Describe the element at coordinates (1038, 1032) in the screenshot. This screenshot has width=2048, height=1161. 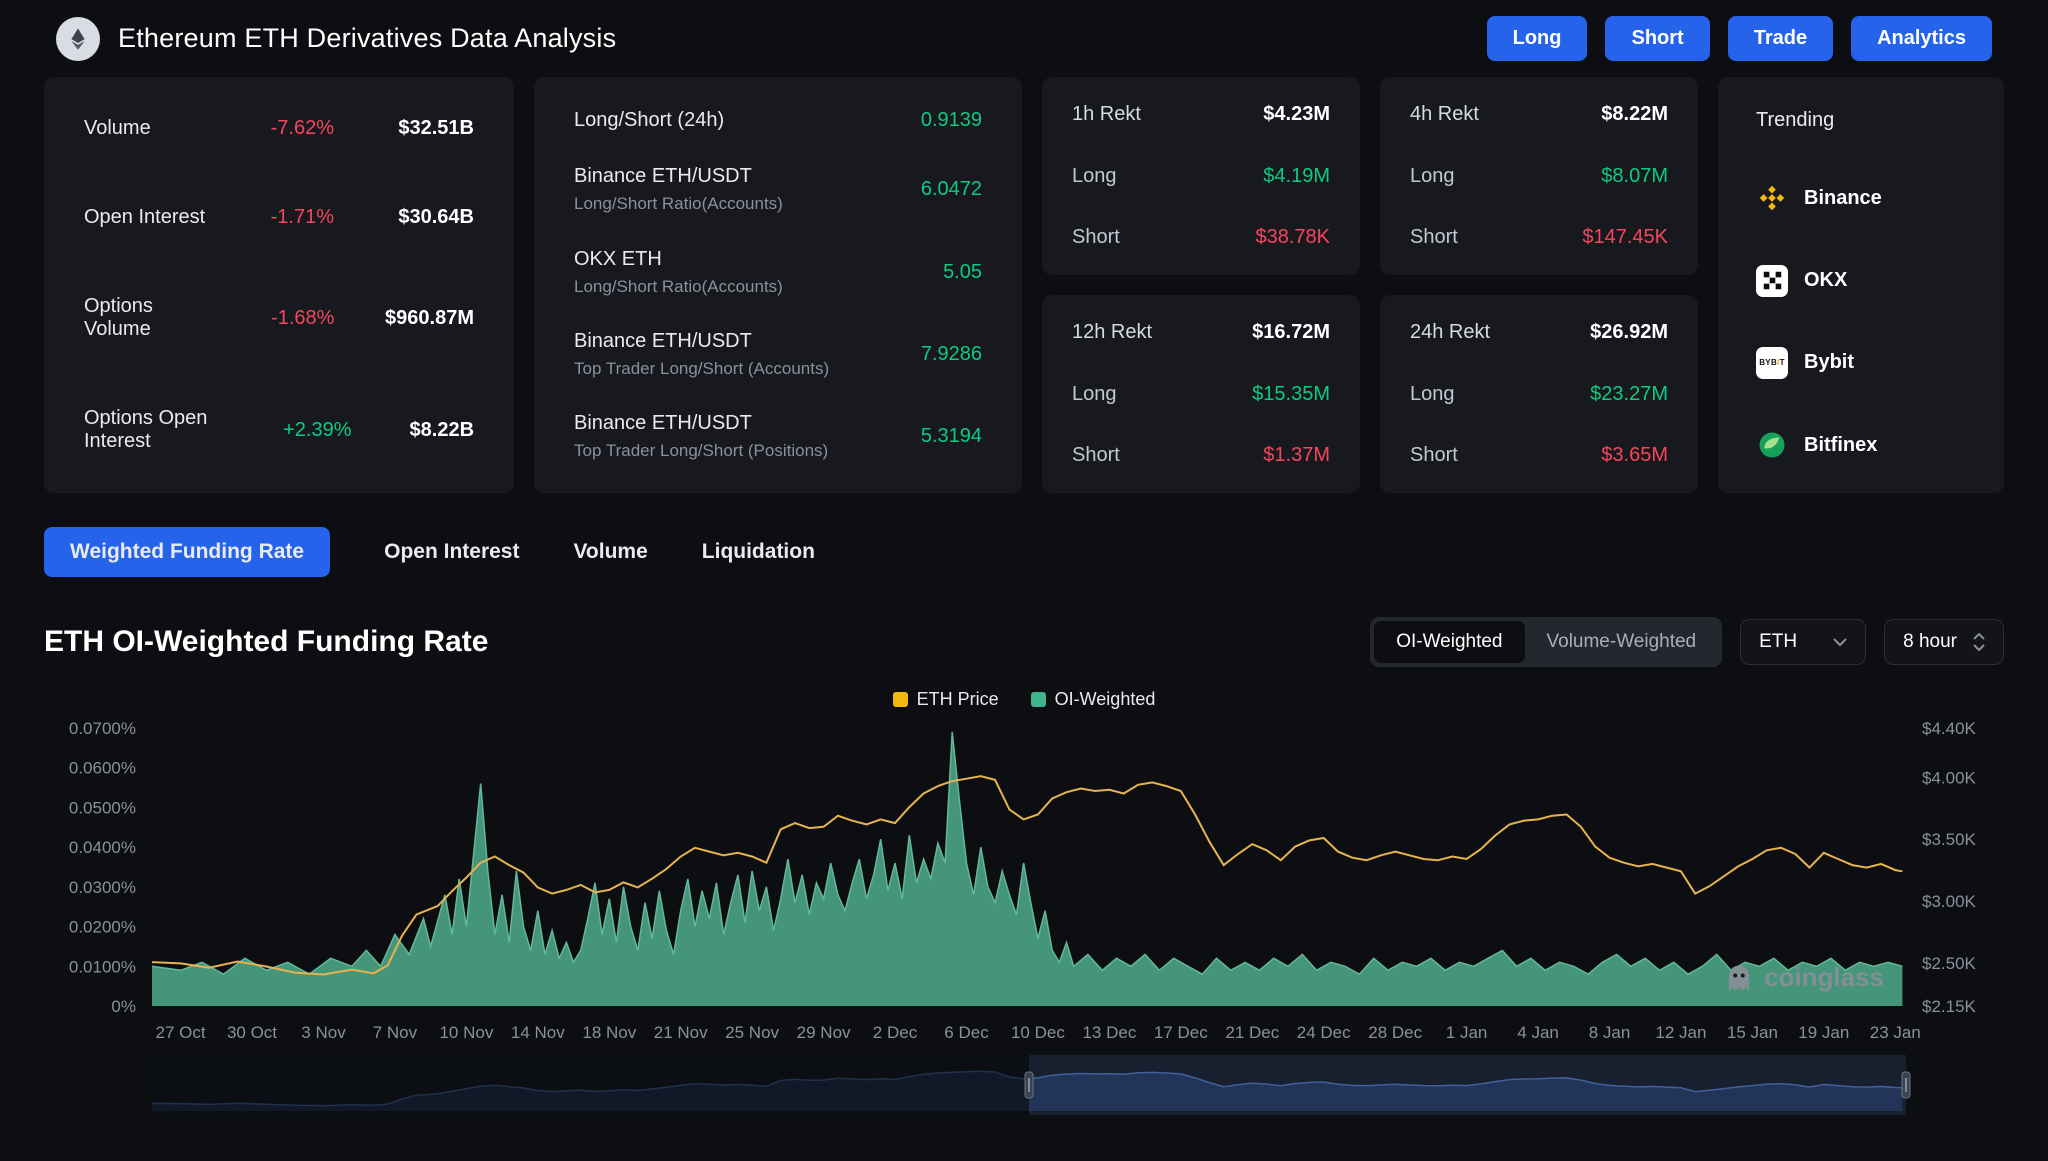
I see `svg-text: 10 Dec` at that location.